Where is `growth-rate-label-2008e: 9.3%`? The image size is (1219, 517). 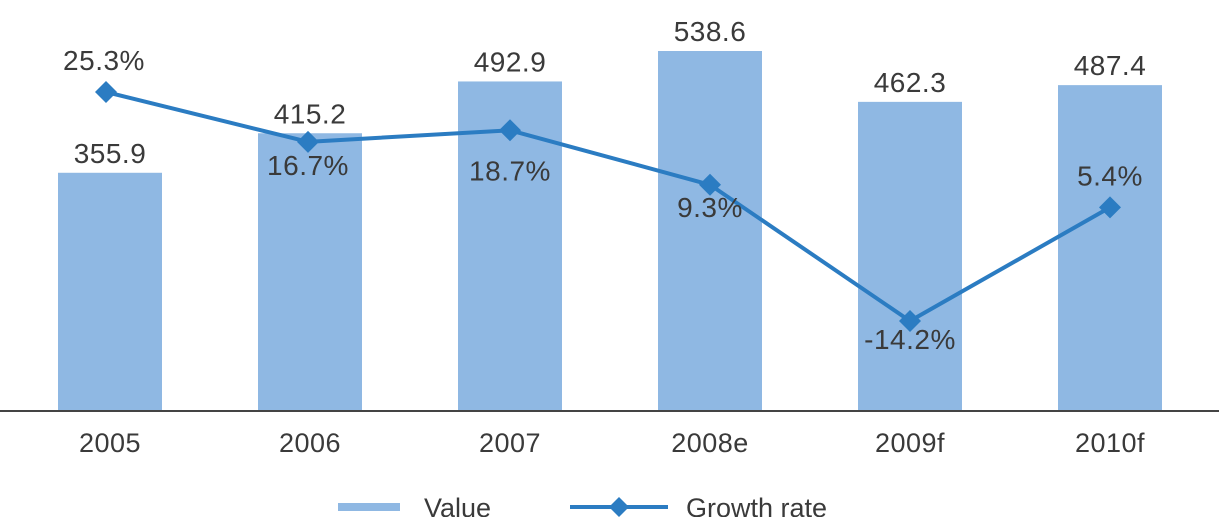 growth-rate-label-2008e: 9.3% is located at coordinates (710, 207).